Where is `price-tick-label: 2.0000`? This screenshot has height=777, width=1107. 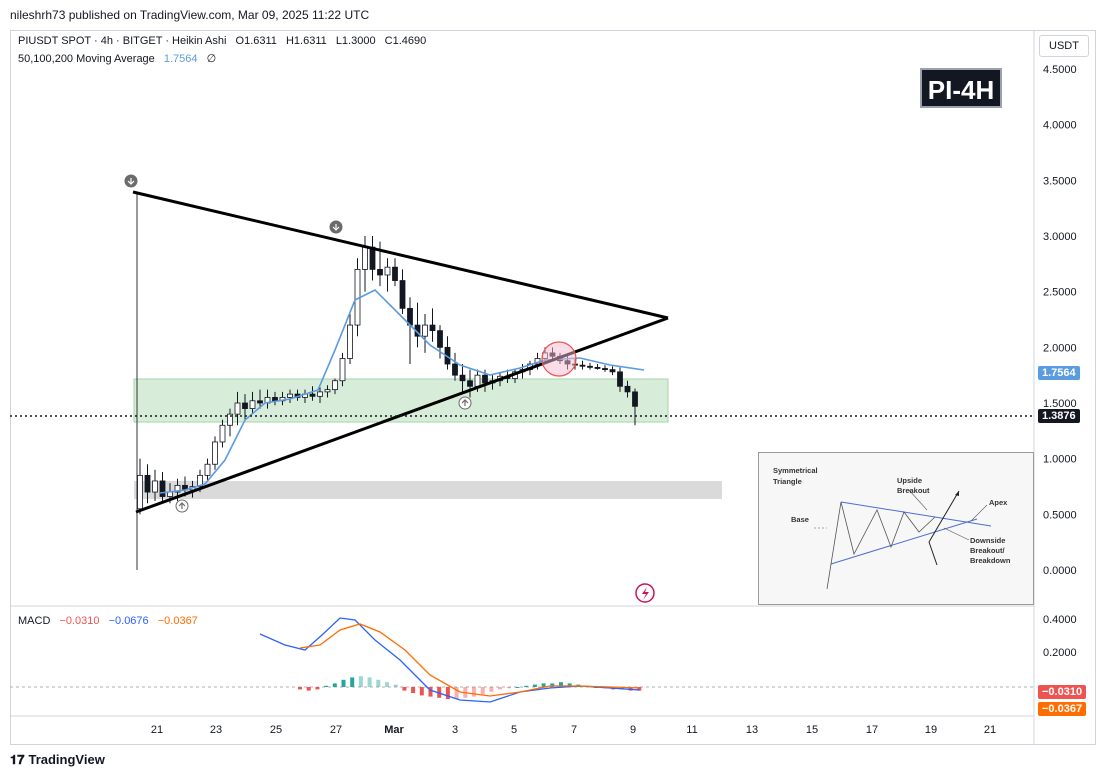
price-tick-label: 2.0000 is located at coordinates (1060, 348).